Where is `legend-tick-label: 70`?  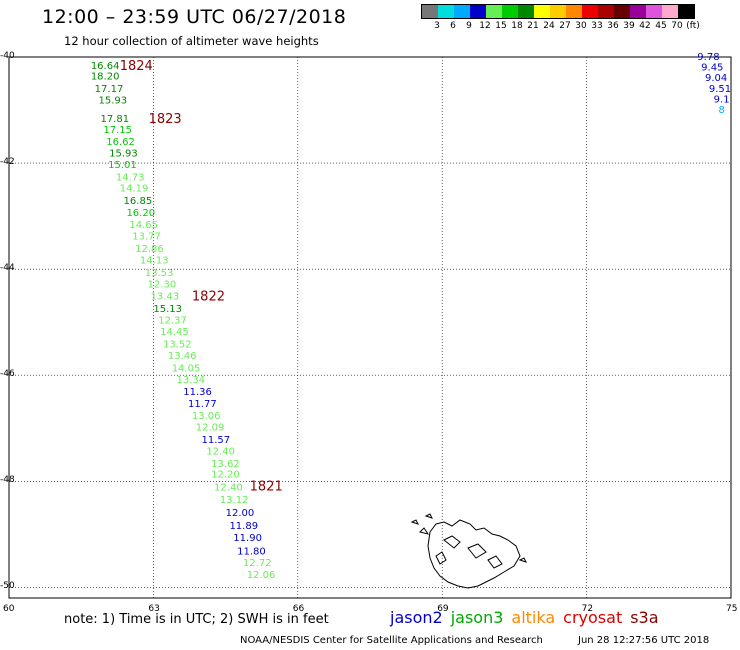 legend-tick-label: 70 is located at coordinates (677, 26).